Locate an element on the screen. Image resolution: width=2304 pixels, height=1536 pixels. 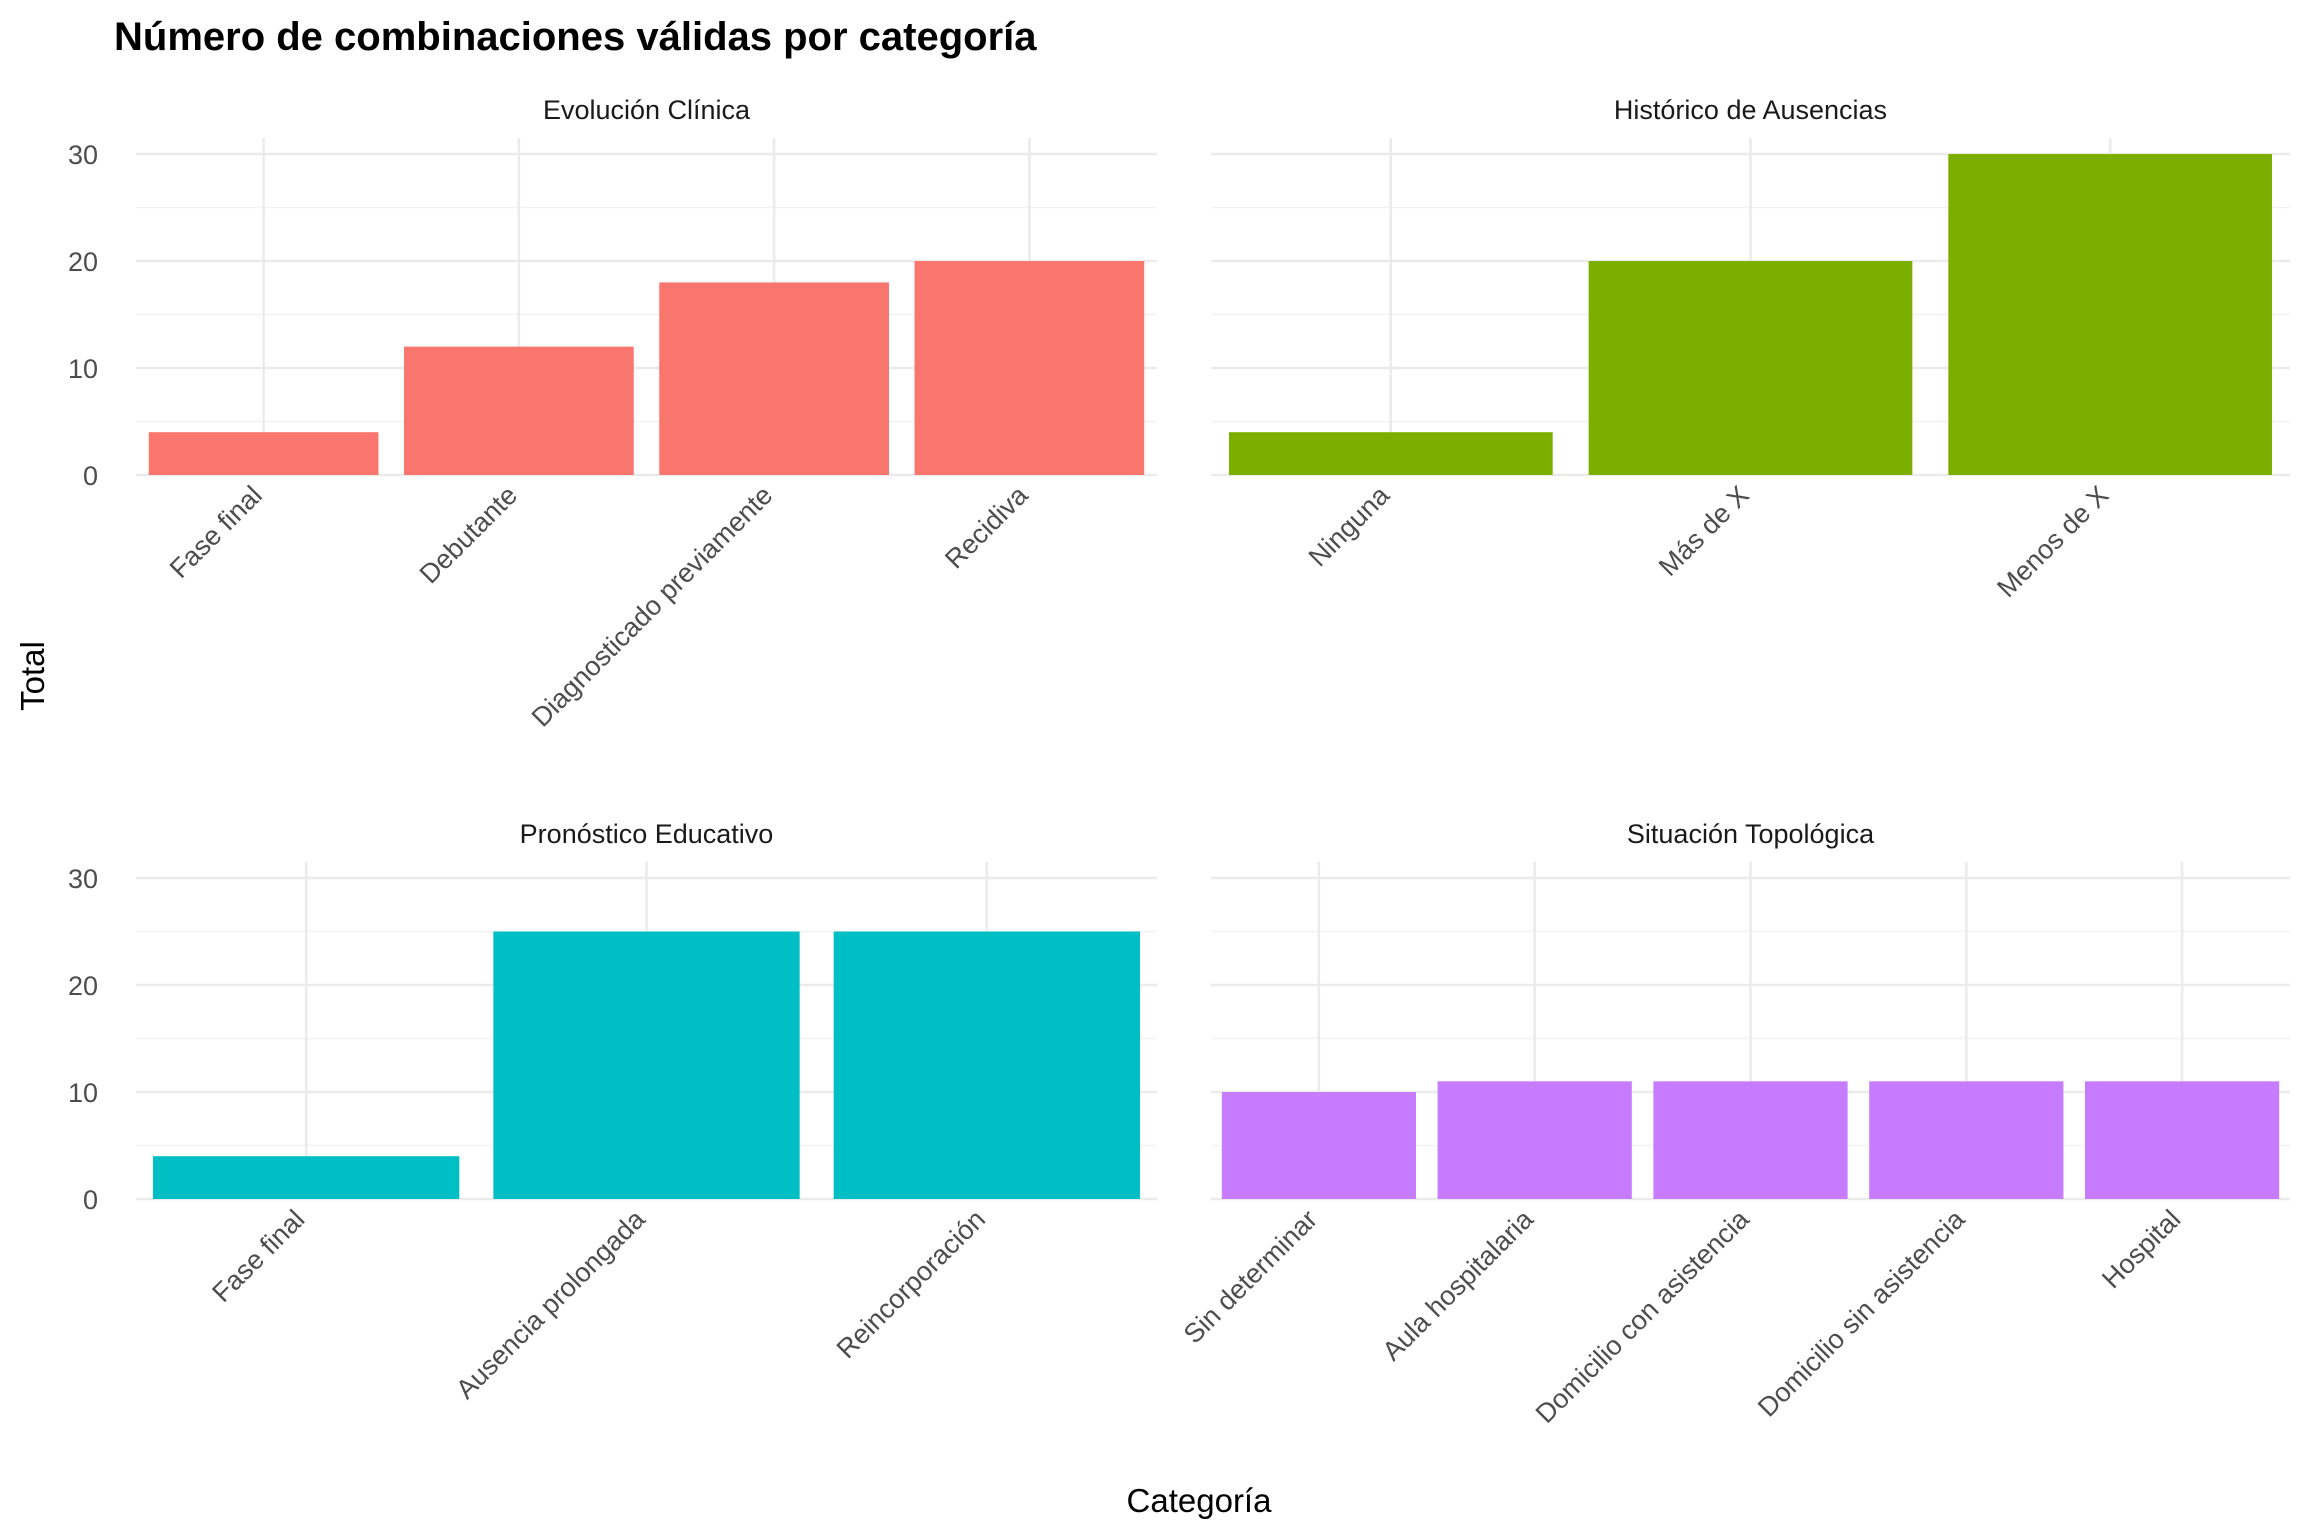
x-tick-label: Debutante is located at coordinates (468, 534).